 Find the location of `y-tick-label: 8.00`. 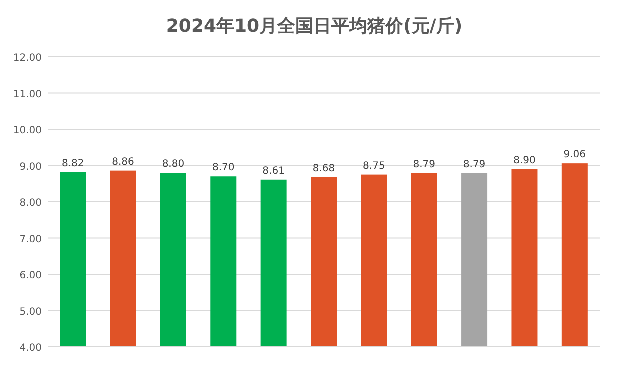

y-tick-label: 8.00 is located at coordinates (31, 203).